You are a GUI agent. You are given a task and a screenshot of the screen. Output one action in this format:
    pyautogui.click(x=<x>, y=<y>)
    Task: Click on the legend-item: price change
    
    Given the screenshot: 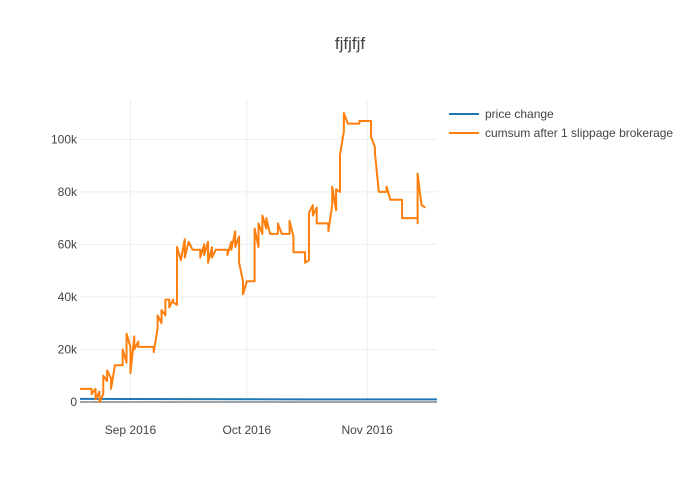 What is the action you would take?
    pyautogui.click(x=501, y=114)
    